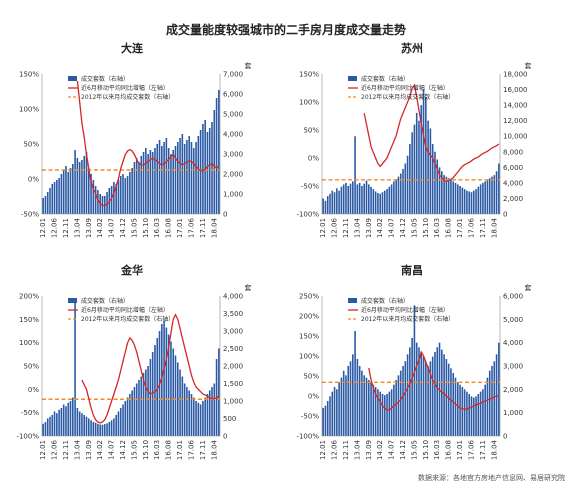 The height and width of the screenshot is (493, 573). What do you see at coordinates (55, 228) in the screenshot?
I see `x-tick-label: 12.06` at bounding box center [55, 228].